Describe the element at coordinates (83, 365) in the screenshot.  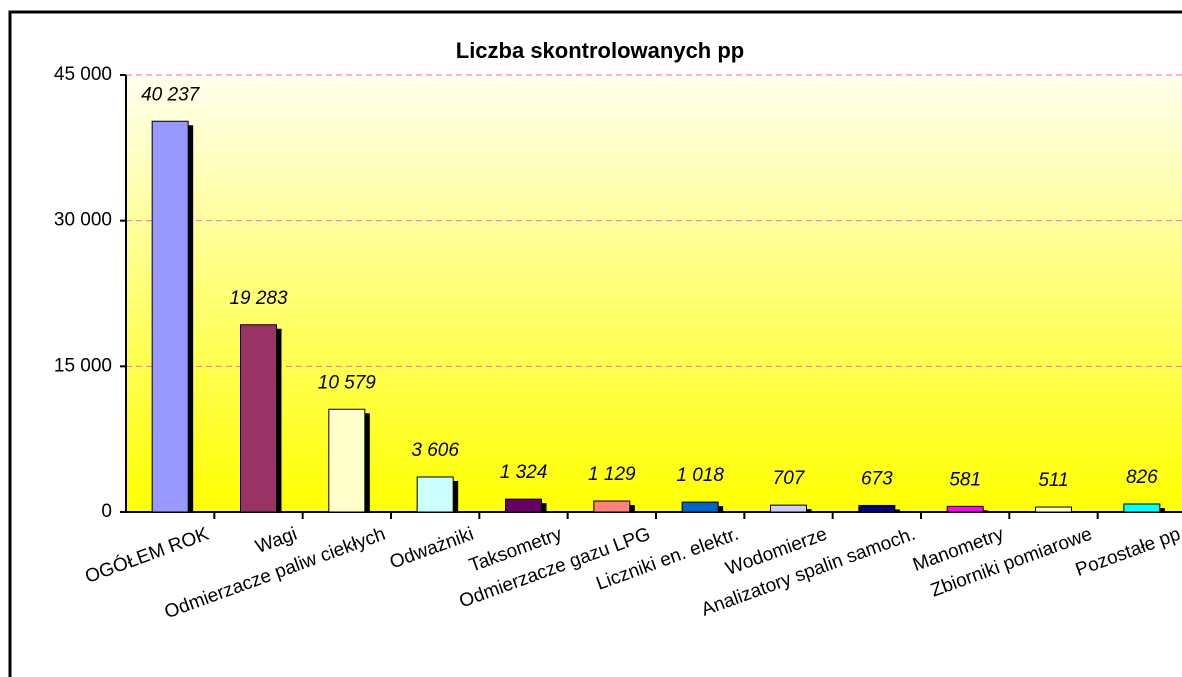
I see `y-tick-label: 15 000` at that location.